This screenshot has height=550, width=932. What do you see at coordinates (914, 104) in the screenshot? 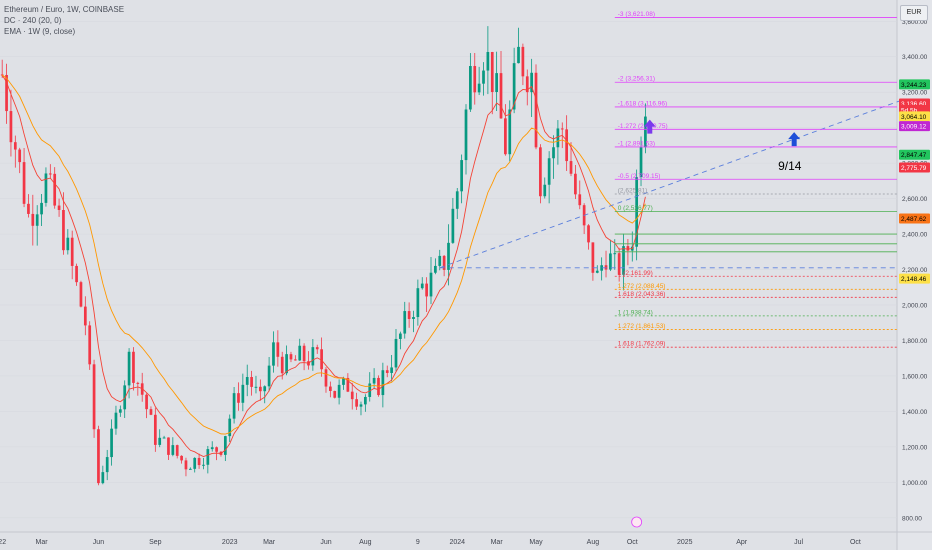
I see `price-tag-label: 3,136.60` at bounding box center [914, 104].